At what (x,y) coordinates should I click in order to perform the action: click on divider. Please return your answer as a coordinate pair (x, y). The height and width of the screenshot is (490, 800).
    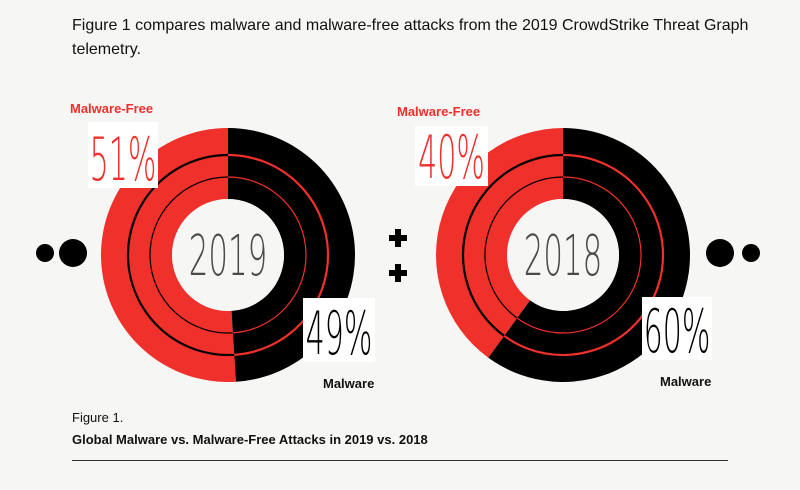
    Looking at the image, I should click on (400, 460).